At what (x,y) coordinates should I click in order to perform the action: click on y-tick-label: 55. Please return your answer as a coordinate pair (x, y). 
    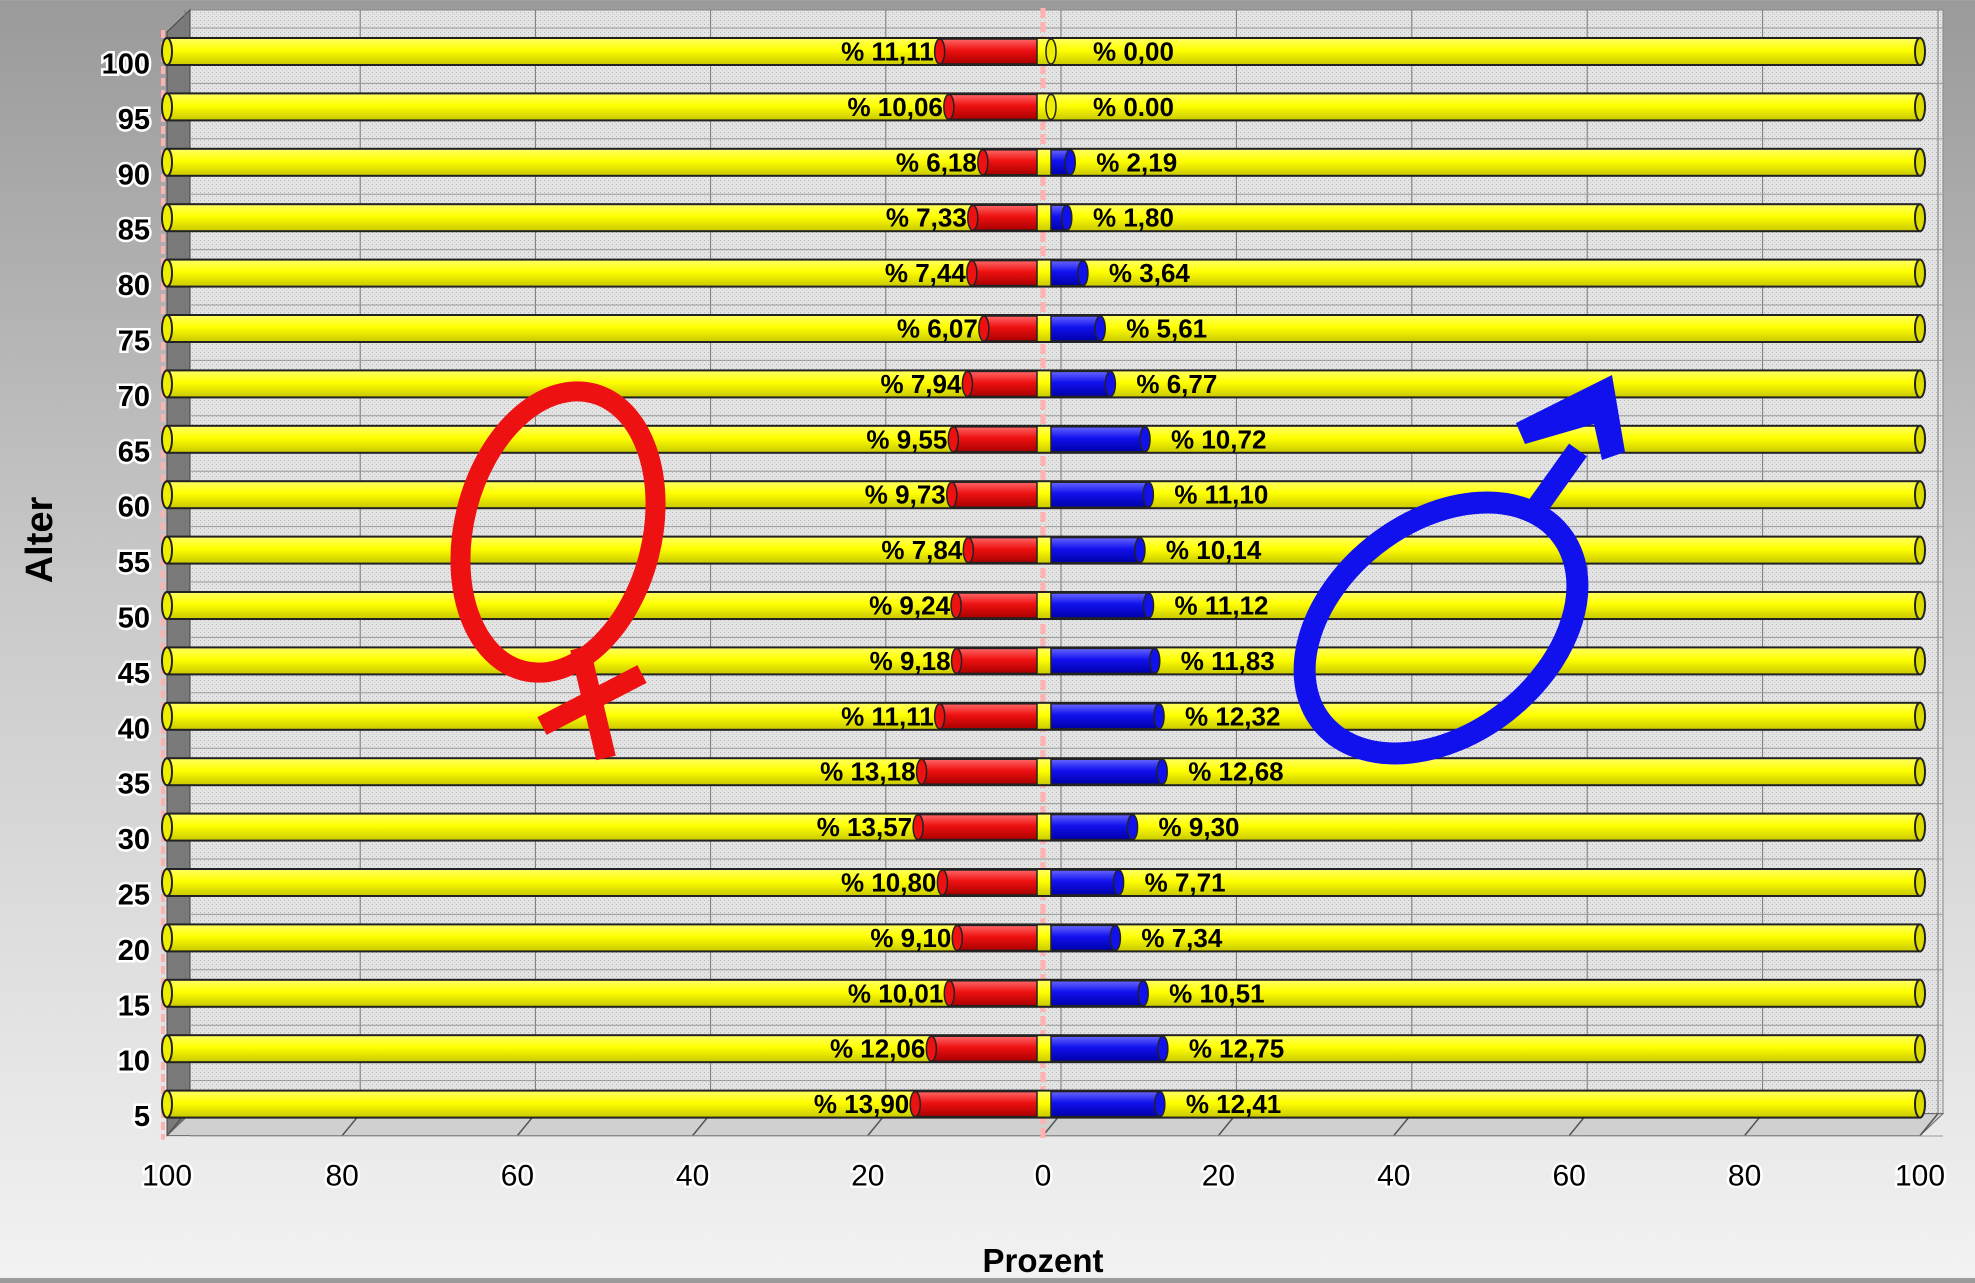
    Looking at the image, I should click on (134, 563).